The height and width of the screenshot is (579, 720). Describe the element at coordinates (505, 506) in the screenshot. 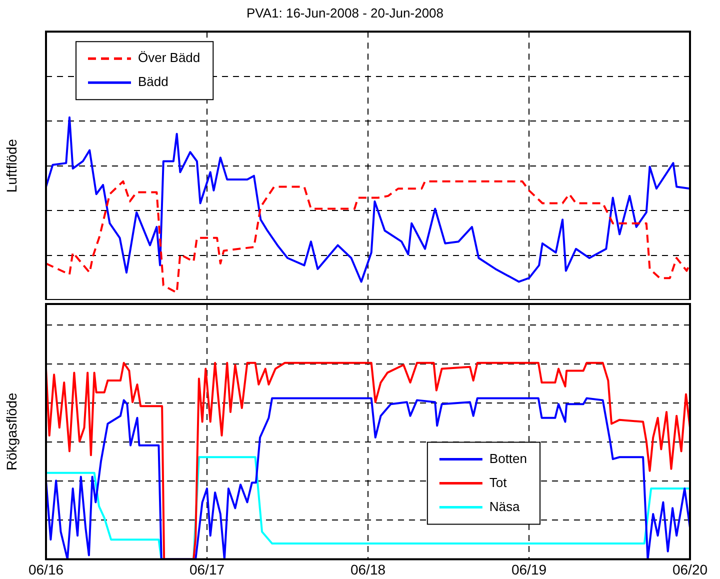

I see `legend-label: Näsa` at that location.